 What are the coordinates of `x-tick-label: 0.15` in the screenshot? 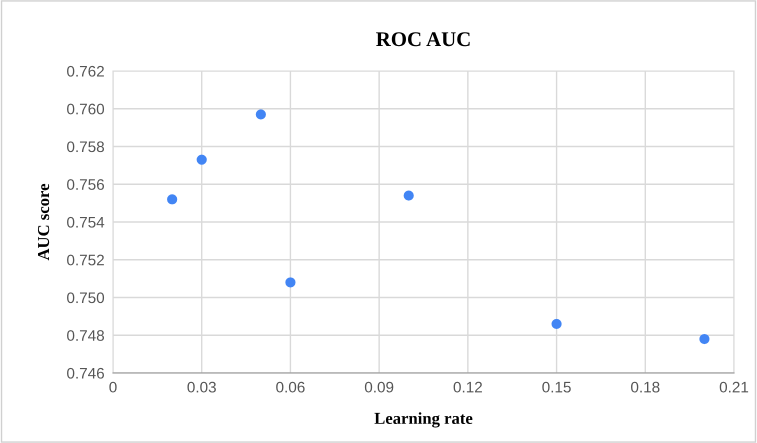 It's located at (556, 387).